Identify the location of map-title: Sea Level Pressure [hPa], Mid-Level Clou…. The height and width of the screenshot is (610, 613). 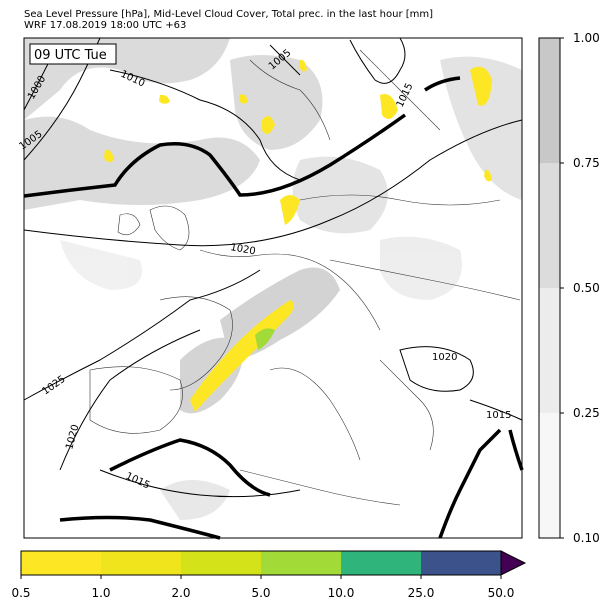
(229, 14).